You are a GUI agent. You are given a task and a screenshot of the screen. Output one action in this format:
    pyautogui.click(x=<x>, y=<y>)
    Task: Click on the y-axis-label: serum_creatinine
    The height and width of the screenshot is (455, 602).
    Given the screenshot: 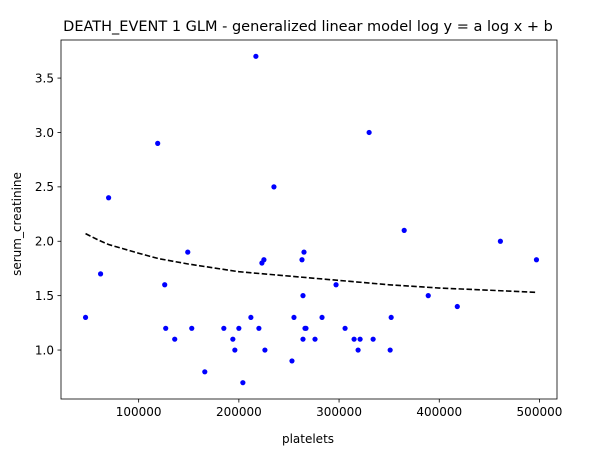 What is the action you would take?
    pyautogui.click(x=17, y=224)
    